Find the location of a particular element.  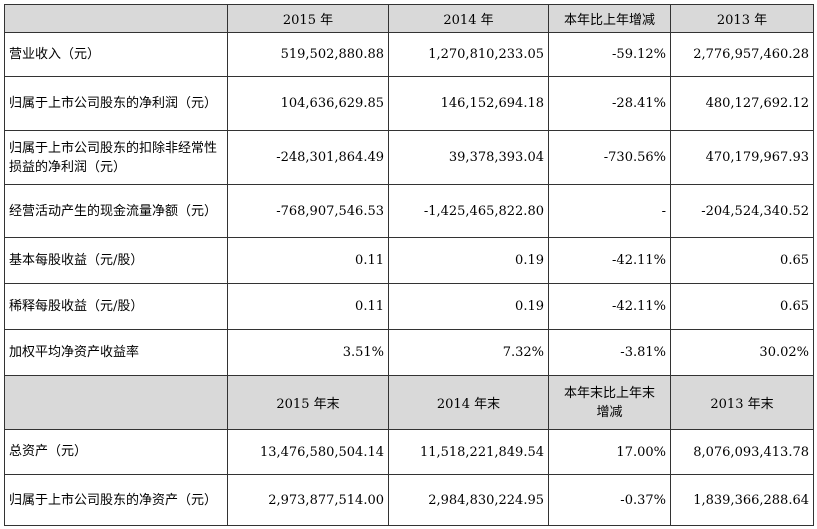

cell-2014: 146,152,694.18 is located at coordinates (468, 103).